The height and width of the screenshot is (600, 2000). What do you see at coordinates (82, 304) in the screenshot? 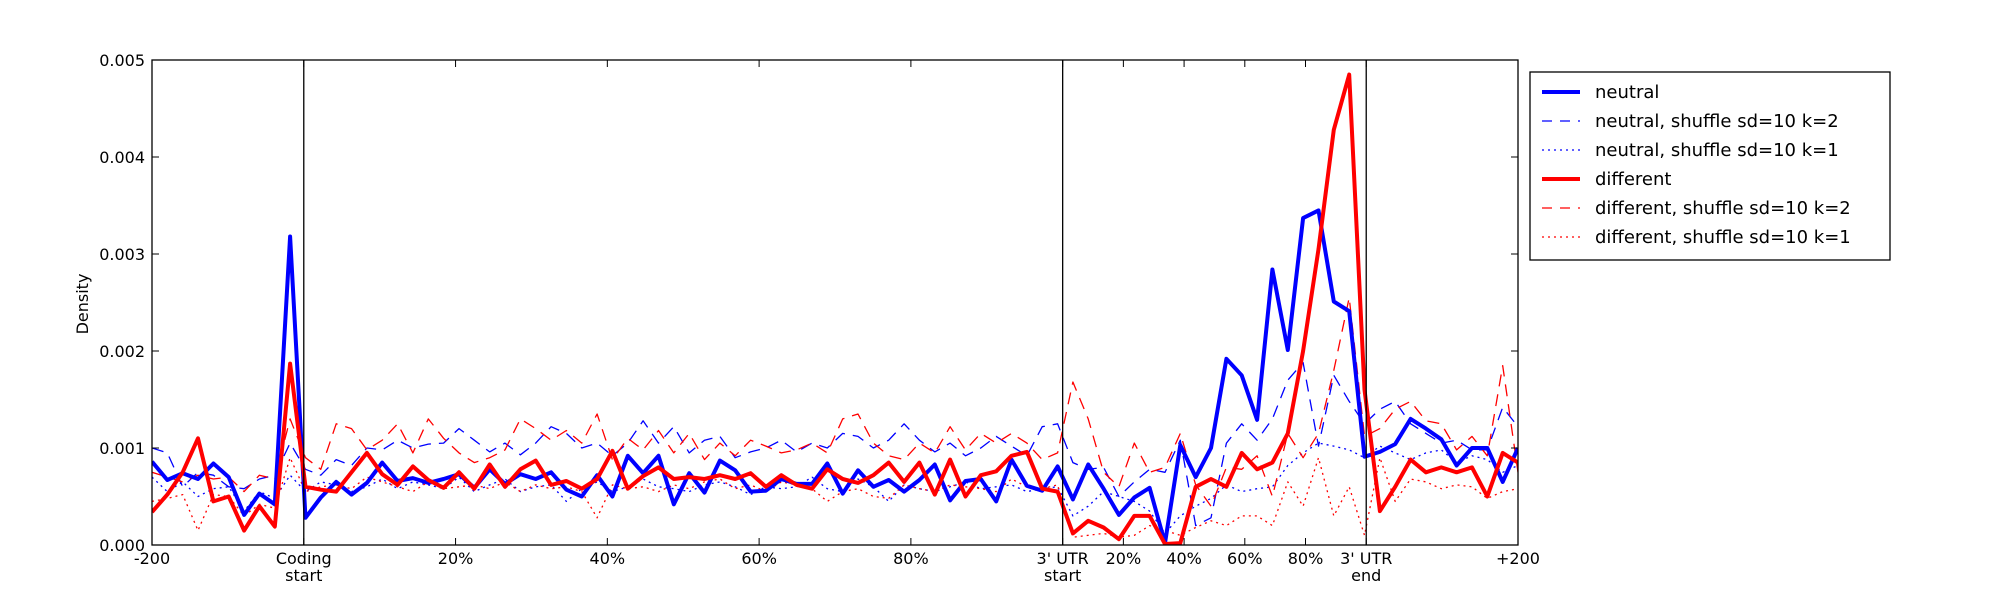
I see `y-axis-title: Density` at bounding box center [82, 304].